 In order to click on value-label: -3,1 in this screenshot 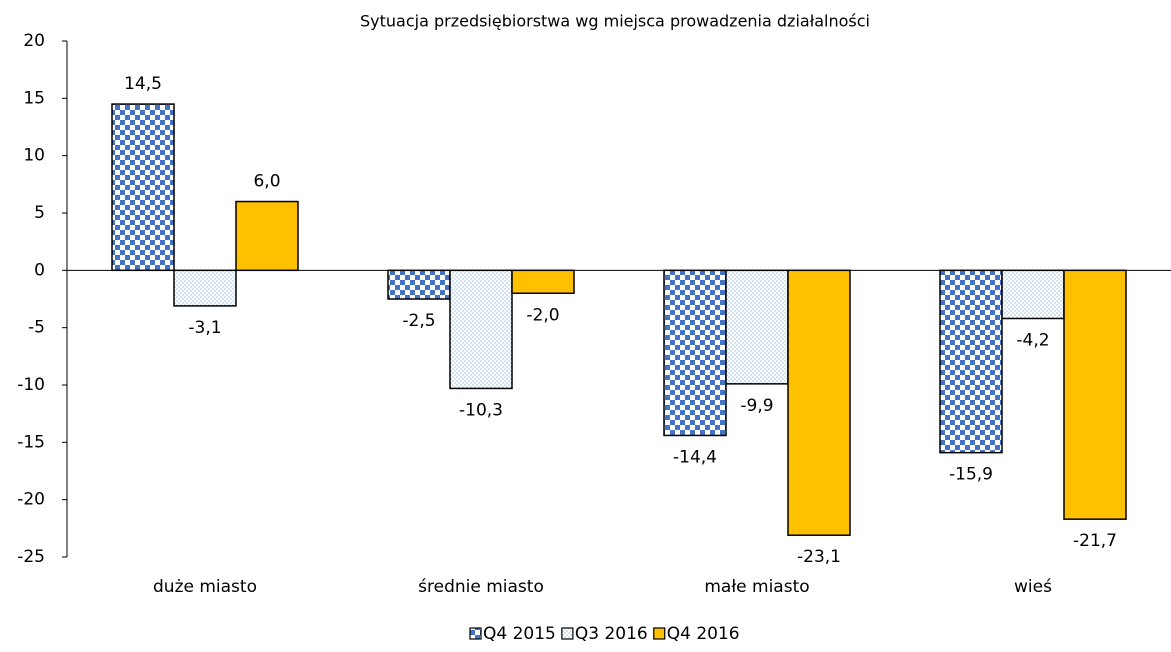, I will do `click(204, 328)`.